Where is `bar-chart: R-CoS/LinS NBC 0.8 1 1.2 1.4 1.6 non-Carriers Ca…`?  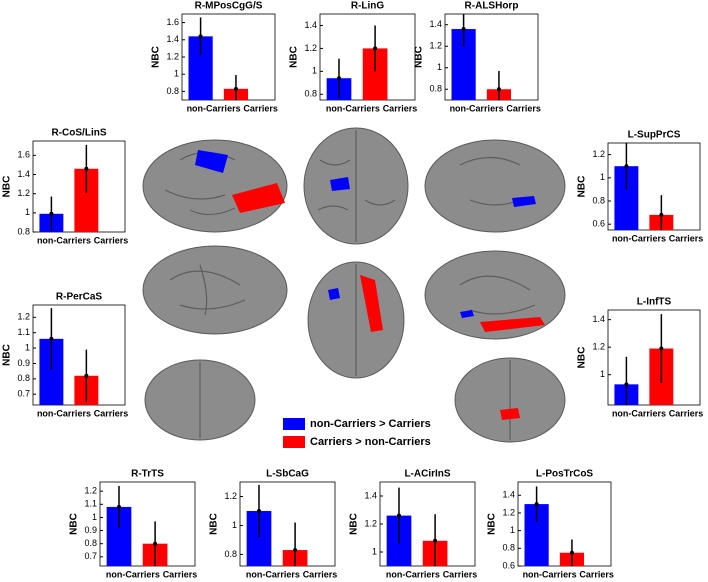 bar-chart: R-CoS/LinS NBC 0.8 1 1.2 1.4 1.6 non-Carriers Ca… is located at coordinates (65, 187).